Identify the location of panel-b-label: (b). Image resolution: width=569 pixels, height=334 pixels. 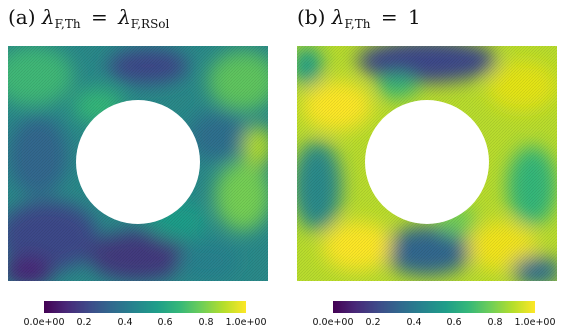
(311, 17).